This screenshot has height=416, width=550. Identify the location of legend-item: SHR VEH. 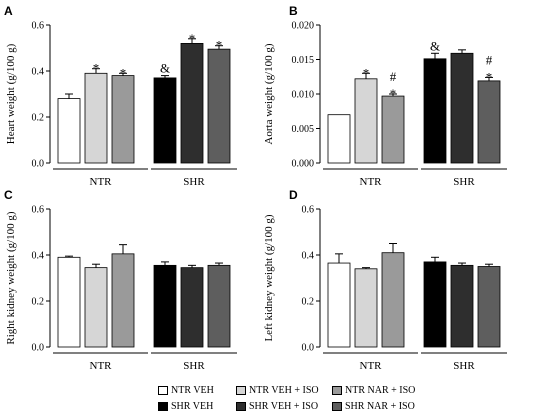
(197, 406).